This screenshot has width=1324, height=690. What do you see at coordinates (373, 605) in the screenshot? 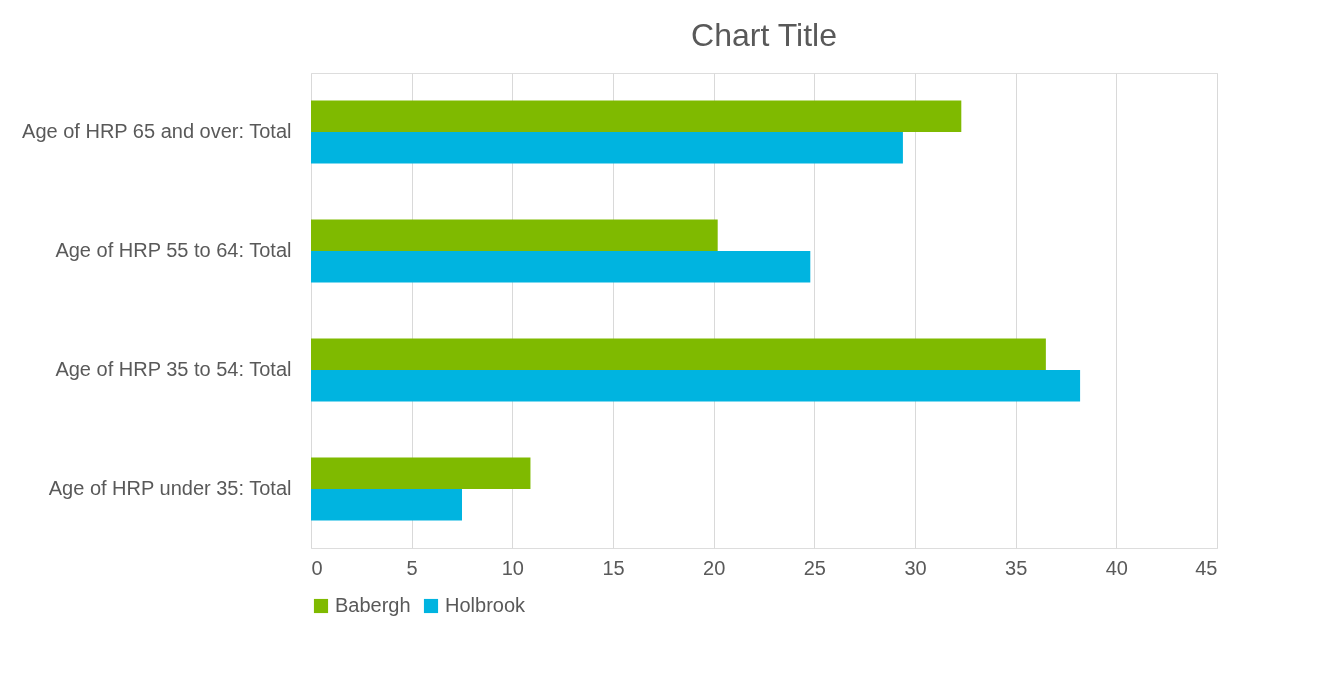
I see `legend-label: Babergh` at bounding box center [373, 605].